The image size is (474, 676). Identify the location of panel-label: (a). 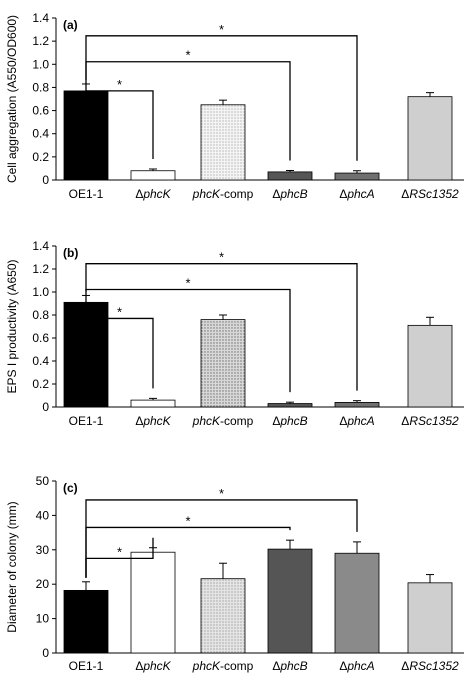
(70, 25).